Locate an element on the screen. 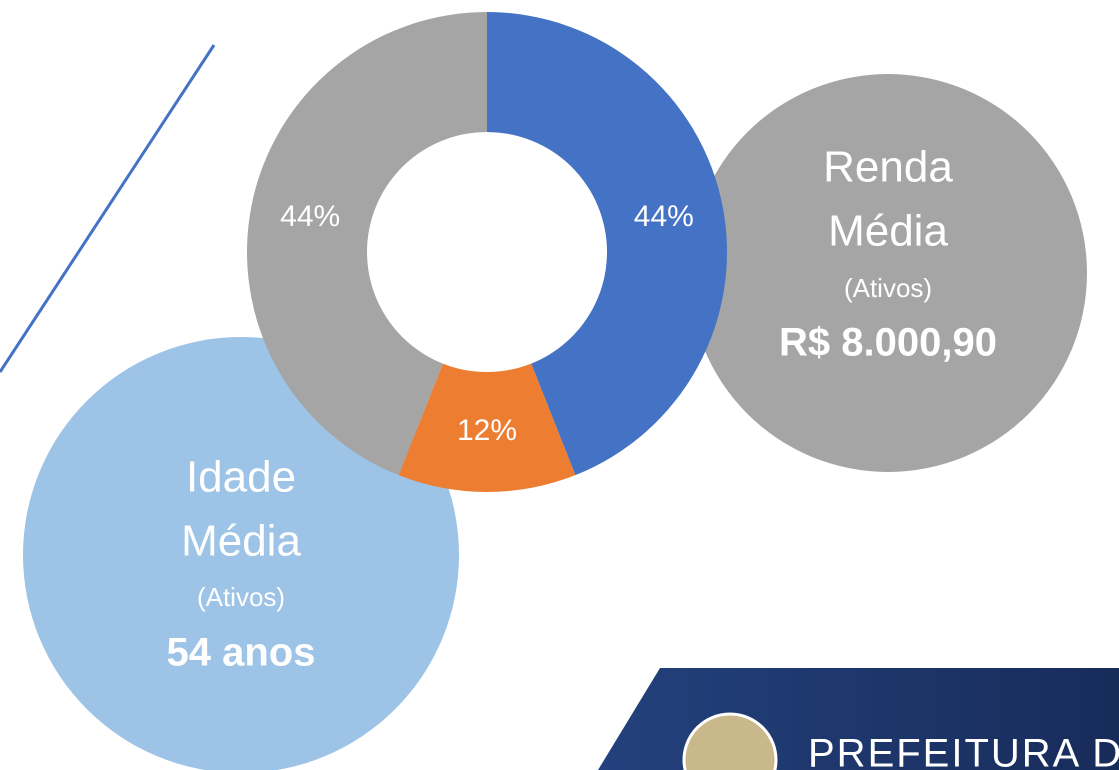  callout-value: 54 anos is located at coordinates (241, 653).